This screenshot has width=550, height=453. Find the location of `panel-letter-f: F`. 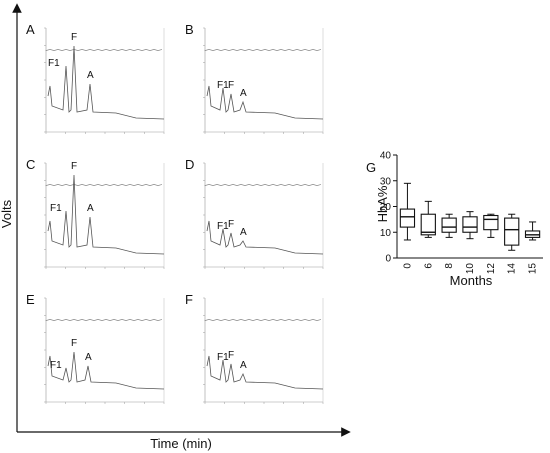

panel-letter-f: F is located at coordinates (189, 299).